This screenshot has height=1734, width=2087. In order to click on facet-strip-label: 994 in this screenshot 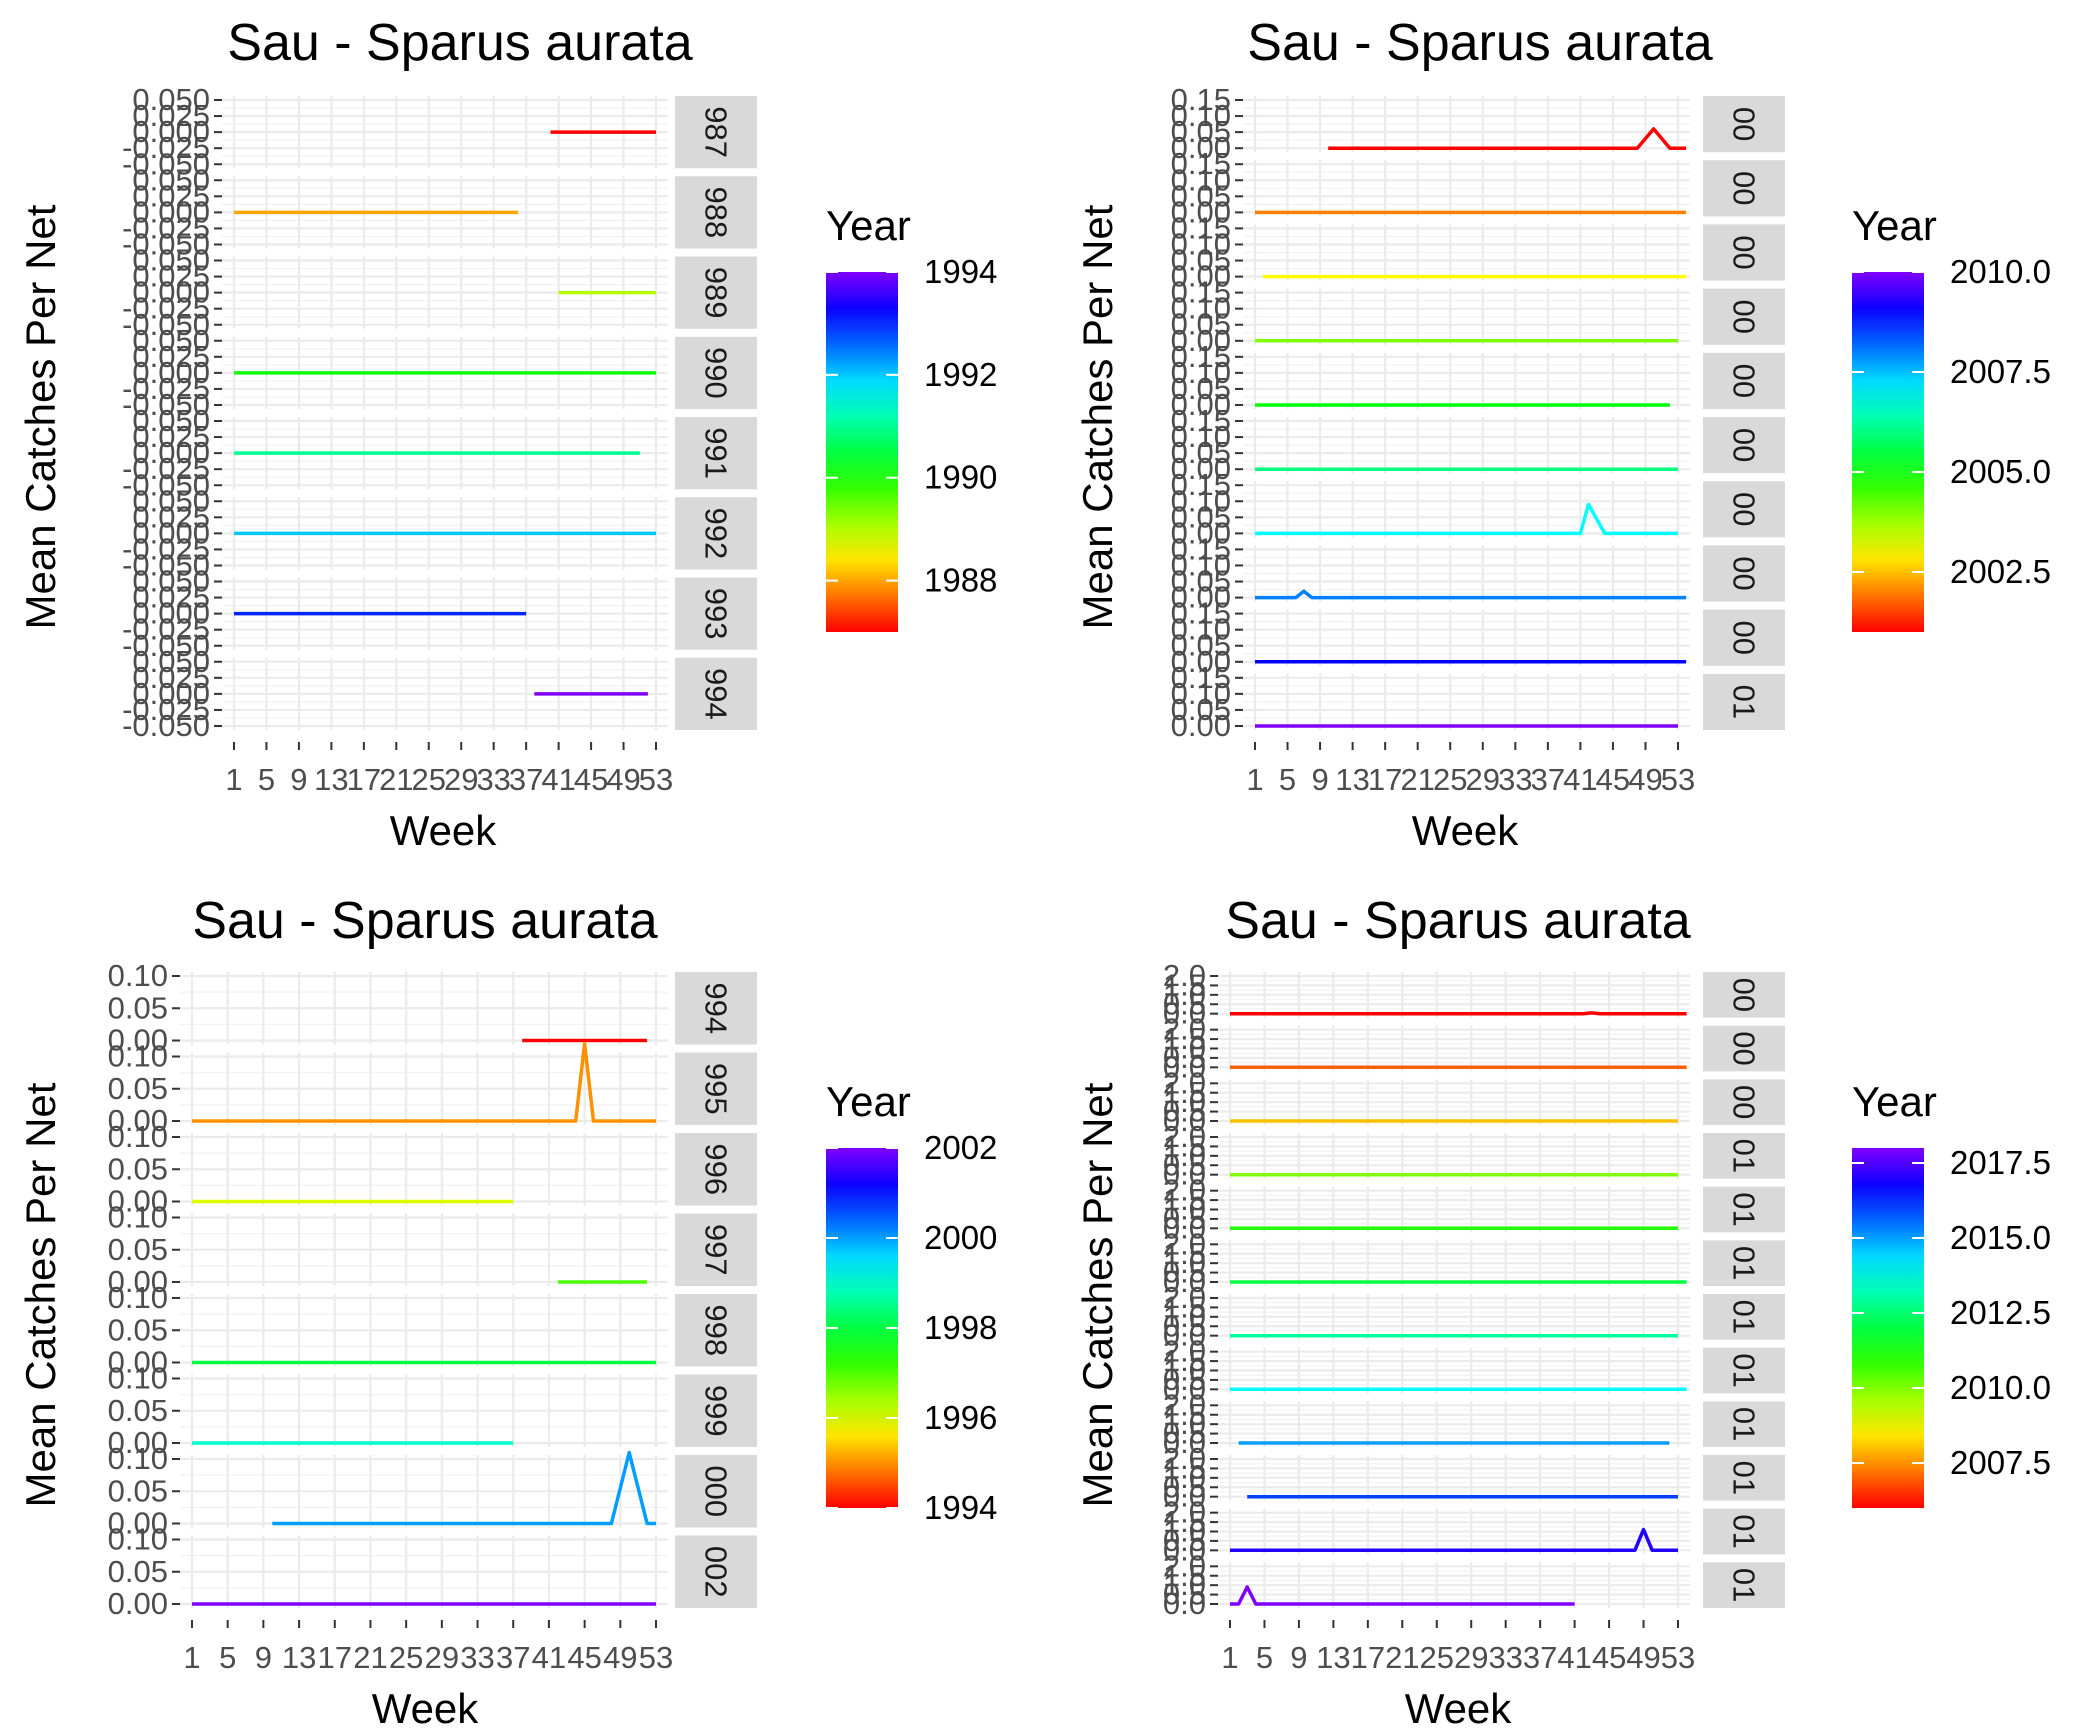, I will do `click(716, 1008)`.